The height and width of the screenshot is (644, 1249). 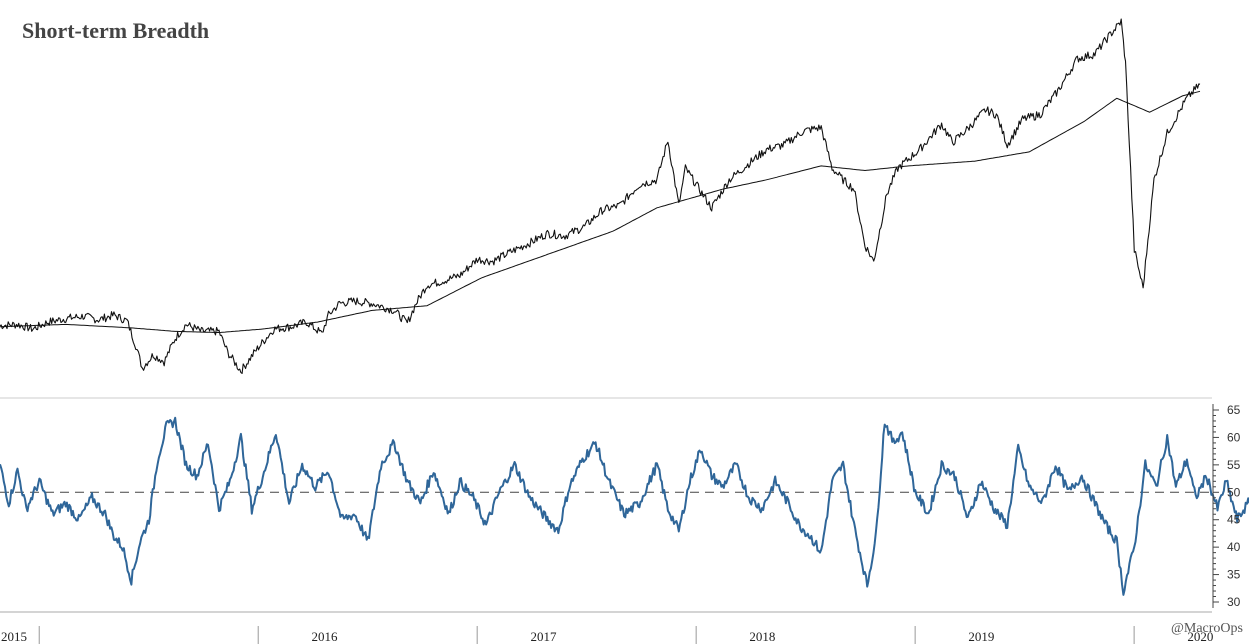 What do you see at coordinates (1234, 547) in the screenshot?
I see `breadth-tick-label: 40` at bounding box center [1234, 547].